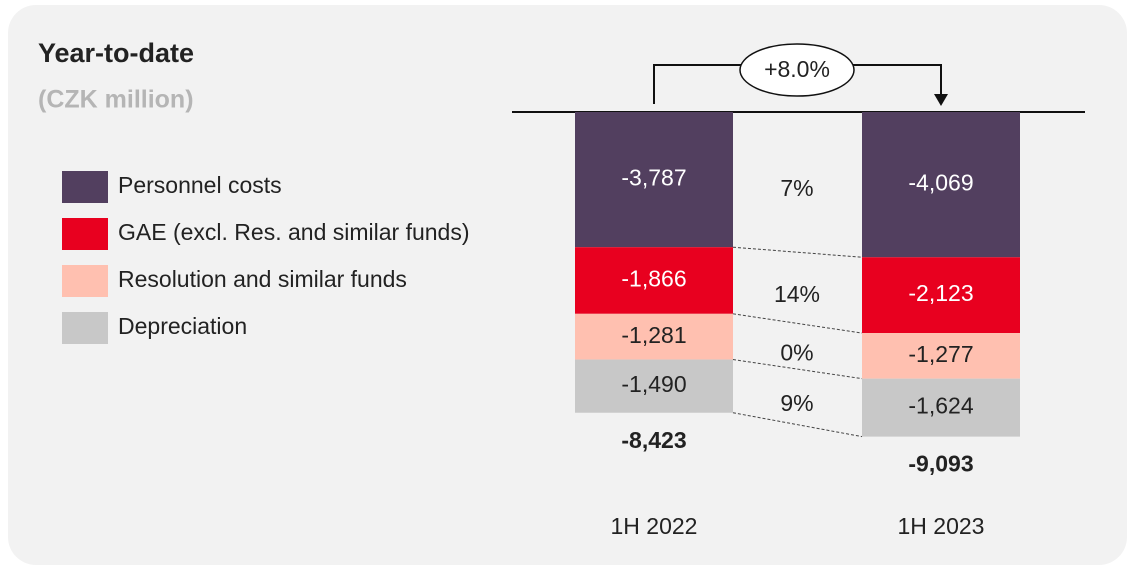 The height and width of the screenshot is (568, 1127). I want to click on chart-title: Year-to-date, so click(116, 53).